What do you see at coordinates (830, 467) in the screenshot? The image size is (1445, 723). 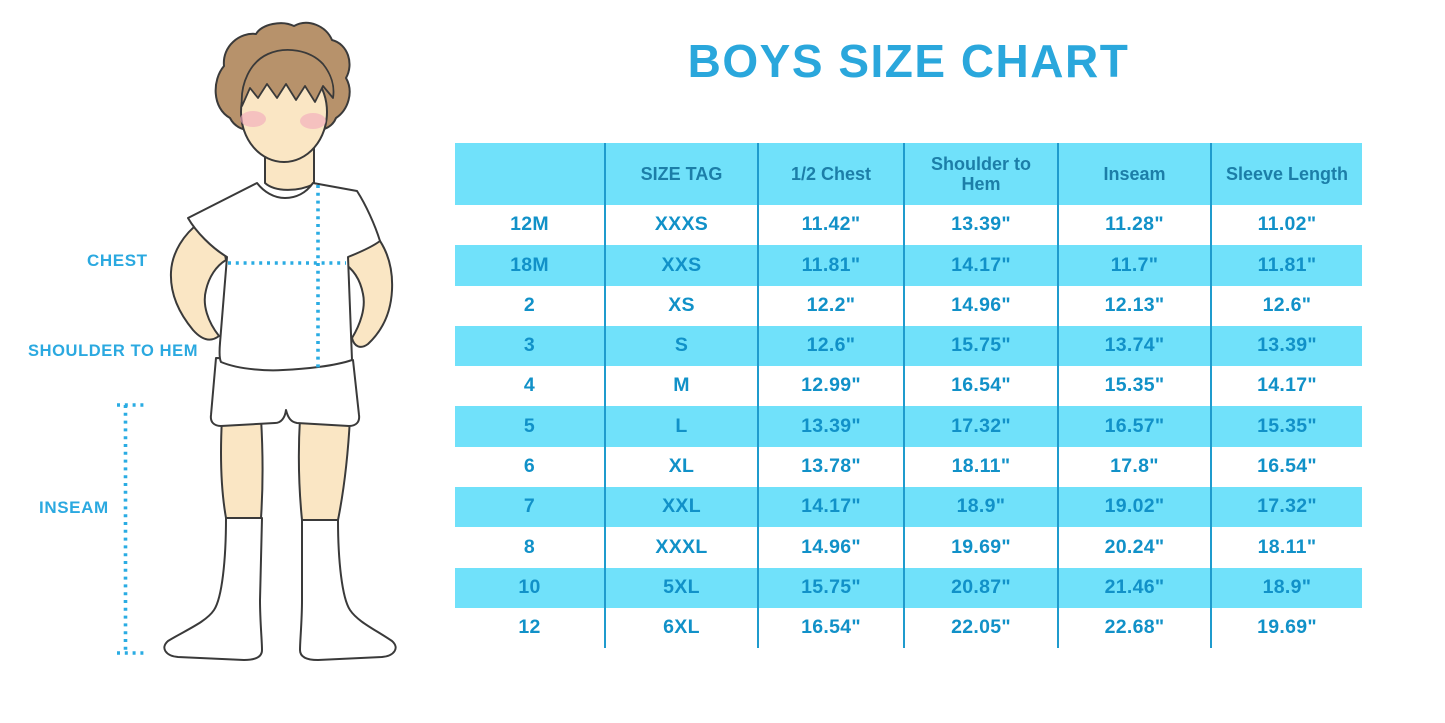 I see `cell-half-chest: 13.78"` at bounding box center [830, 467].